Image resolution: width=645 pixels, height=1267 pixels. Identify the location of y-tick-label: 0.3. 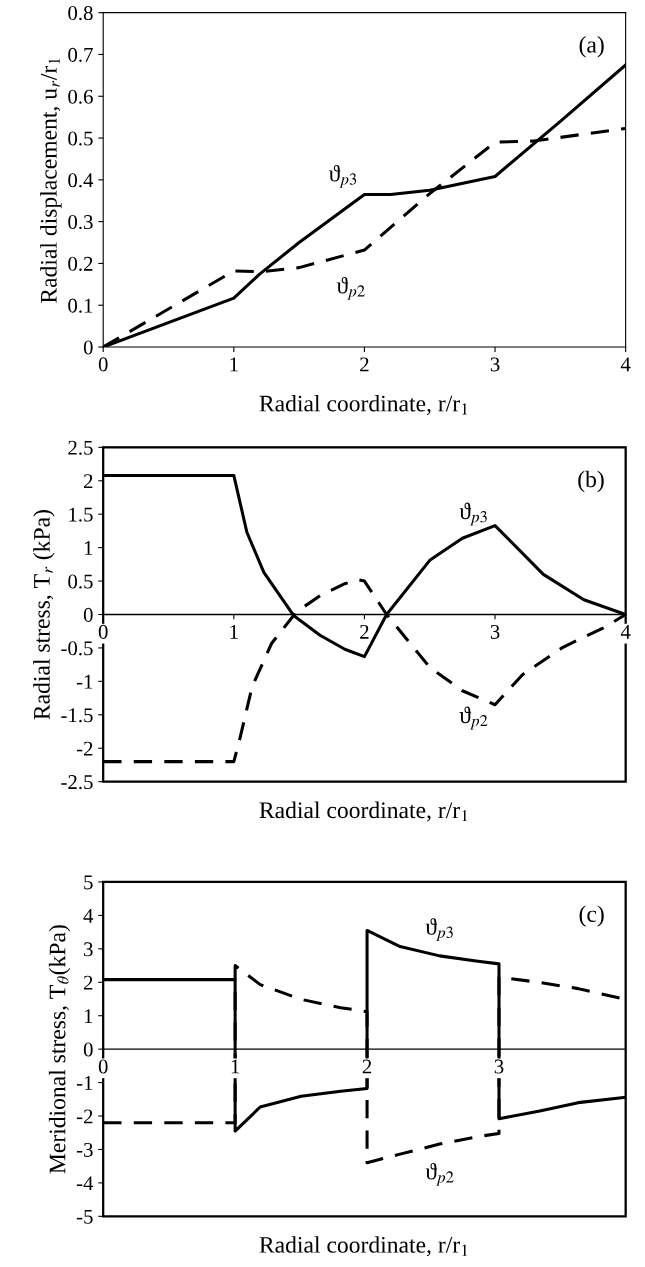
(80, 222).